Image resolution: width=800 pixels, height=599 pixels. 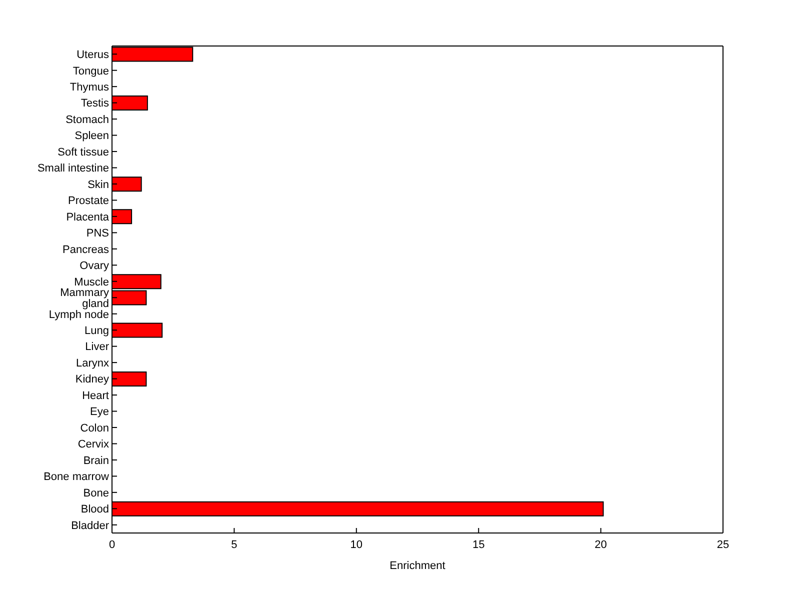 What do you see at coordinates (95, 104) in the screenshot?
I see `y-tick-label: Testis` at bounding box center [95, 104].